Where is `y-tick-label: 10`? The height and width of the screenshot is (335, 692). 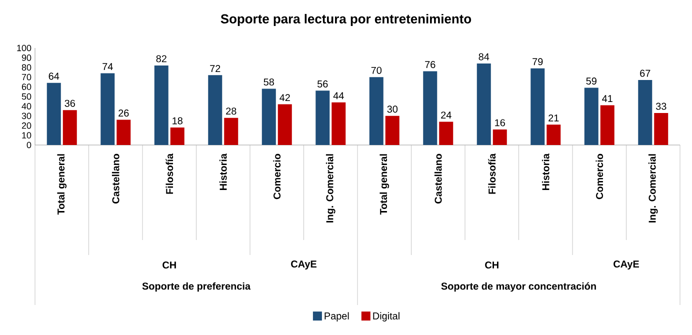
y-tick-label: 10 is located at coordinates (27, 135).